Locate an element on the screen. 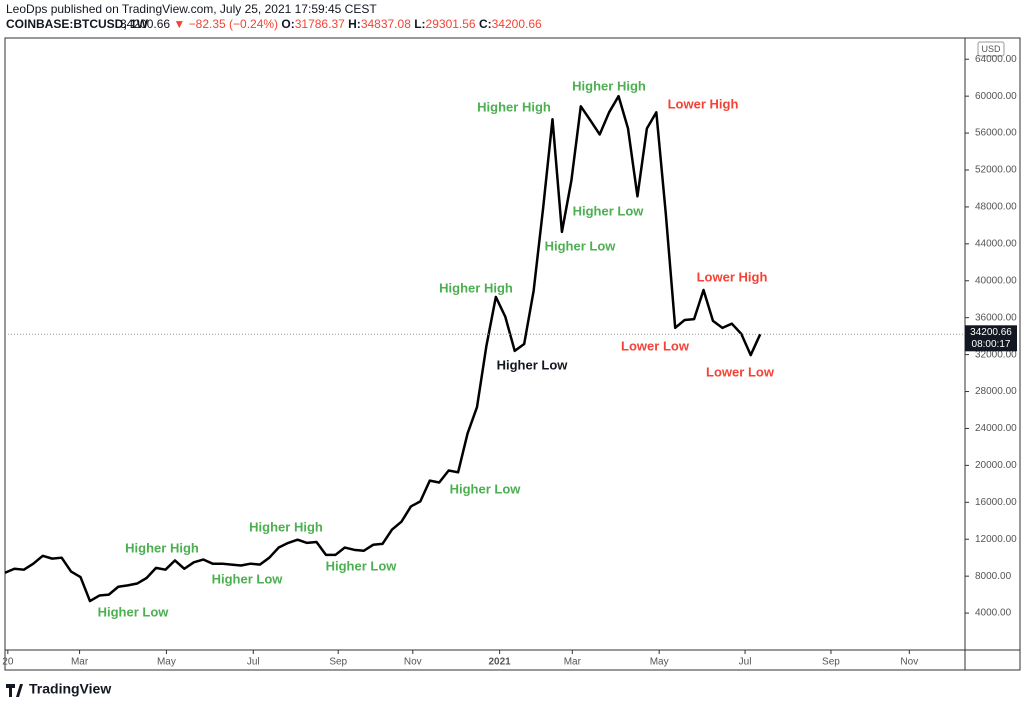 Image resolution: width=1024 pixels, height=710 pixels. y-tick-label: 32000.00 is located at coordinates (996, 354).